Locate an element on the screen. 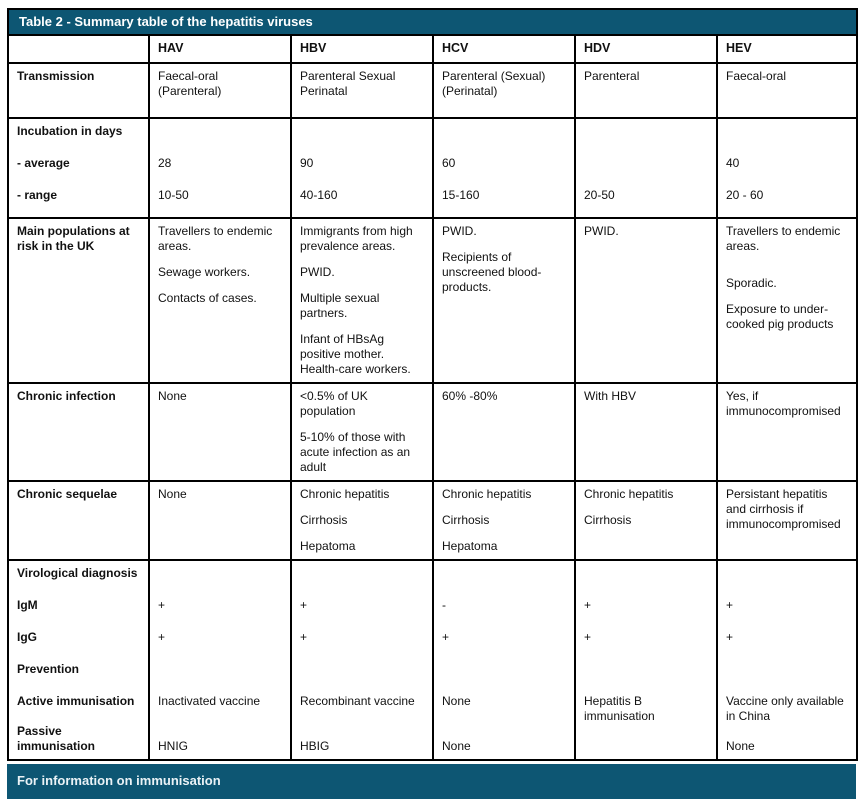 The image size is (862, 799). cell-chronic-infection-hcv: 60% -80% is located at coordinates (504, 432).